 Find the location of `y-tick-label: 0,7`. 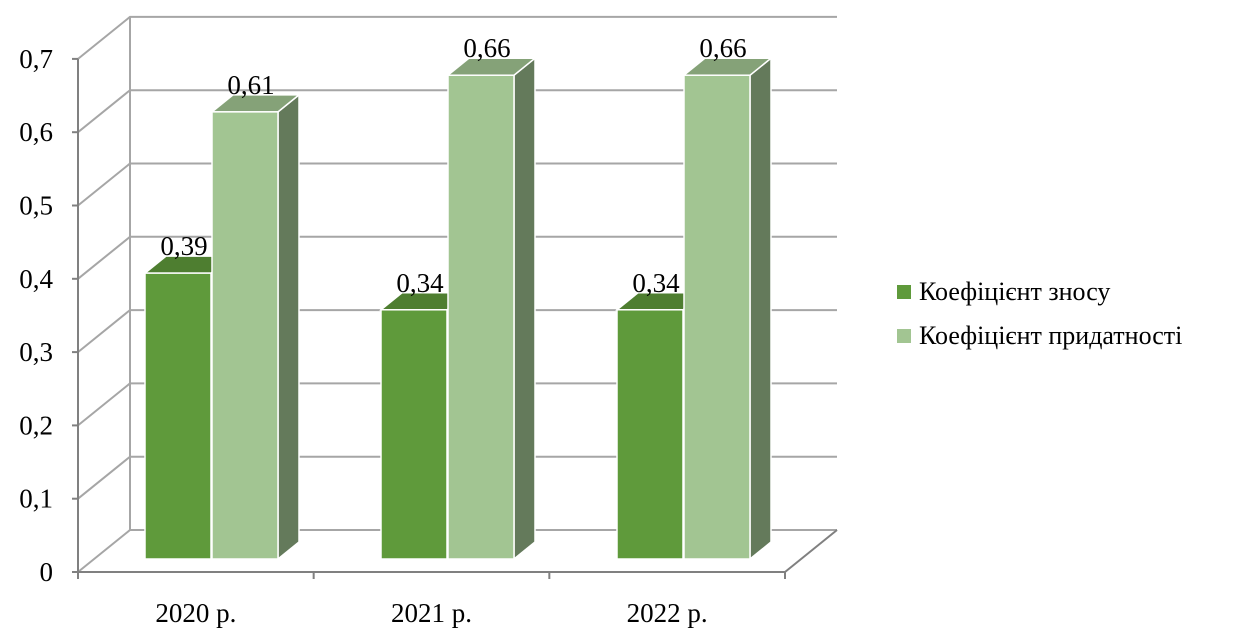

y-tick-label: 0,7 is located at coordinates (36, 59).